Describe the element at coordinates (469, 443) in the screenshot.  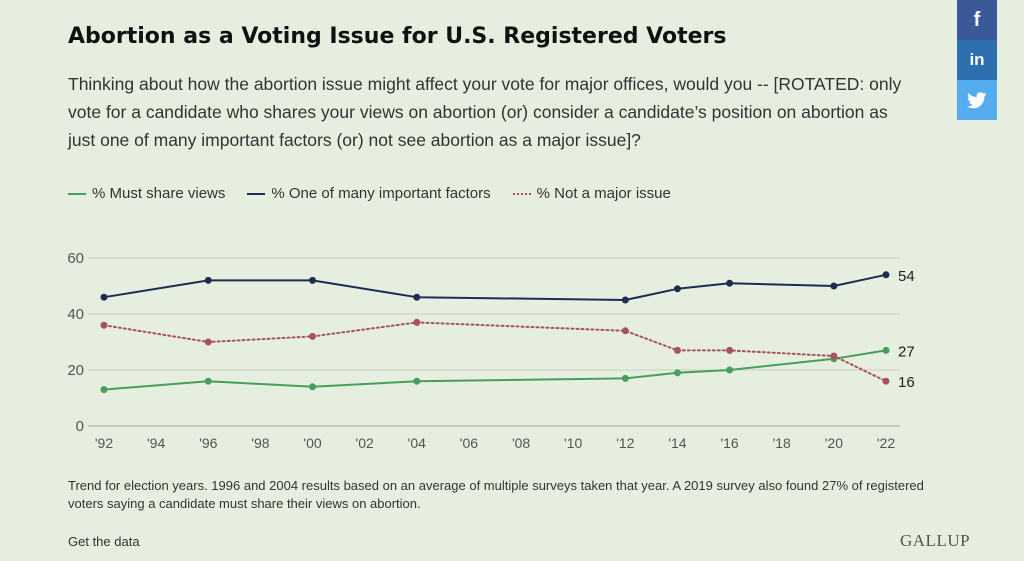
I see `x-tick-label: '06` at that location.